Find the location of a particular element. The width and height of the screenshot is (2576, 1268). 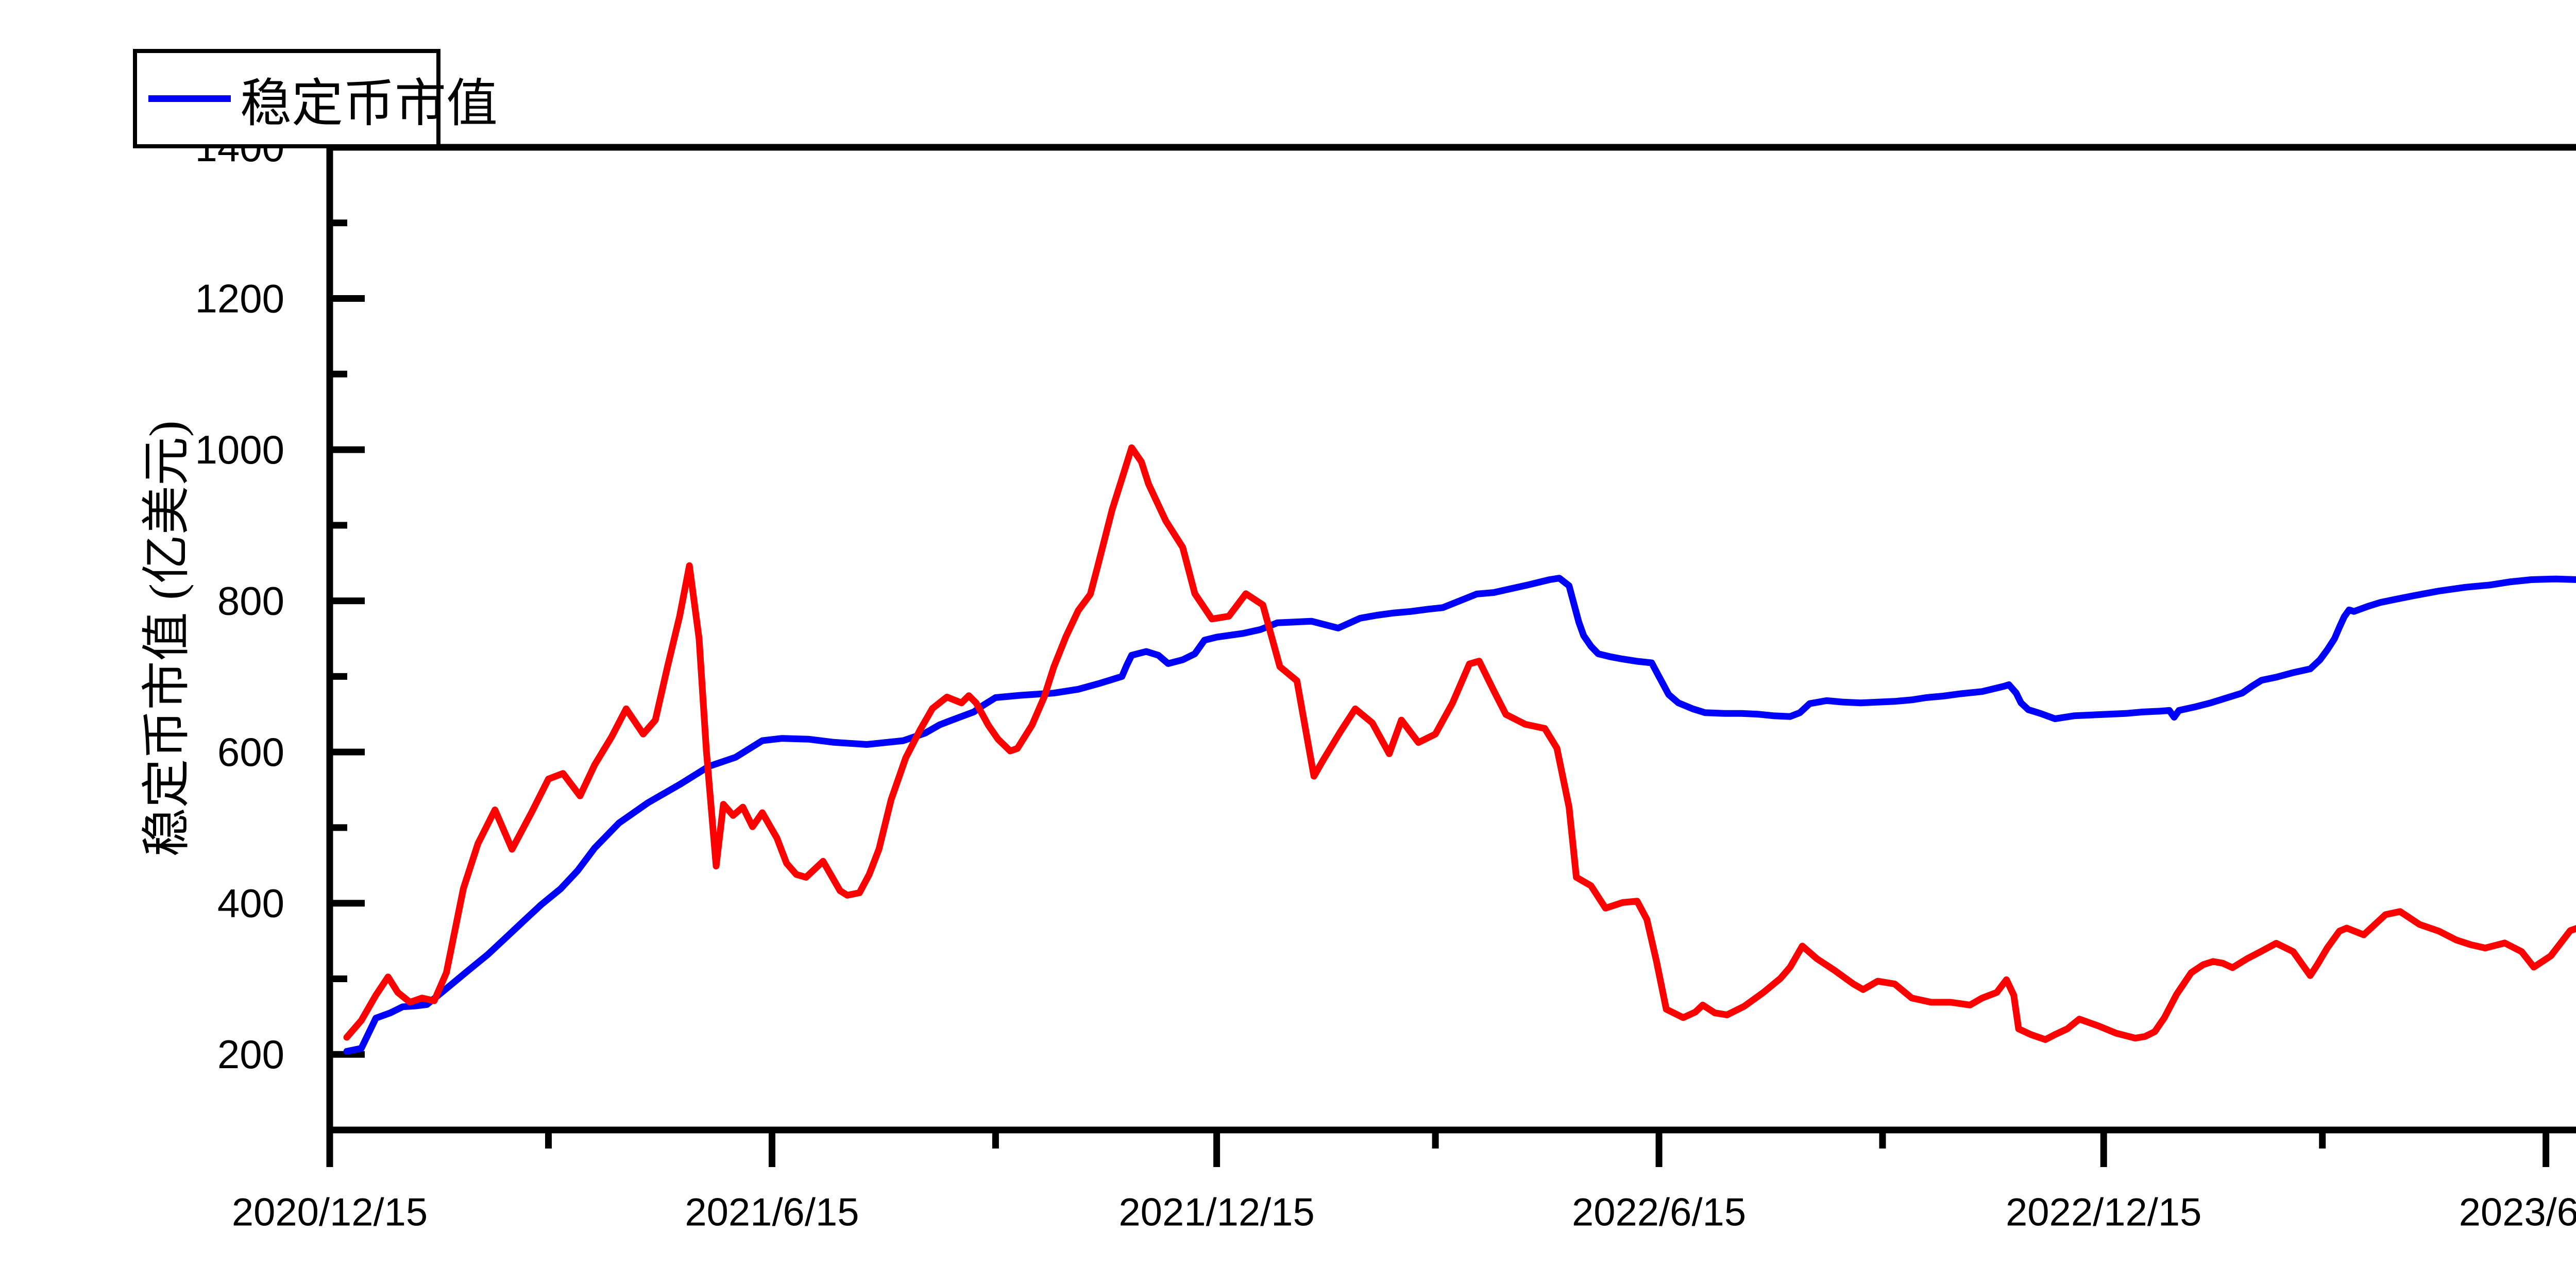

legend-label-stablecoin: 稳定币市值 is located at coordinates (369, 103).